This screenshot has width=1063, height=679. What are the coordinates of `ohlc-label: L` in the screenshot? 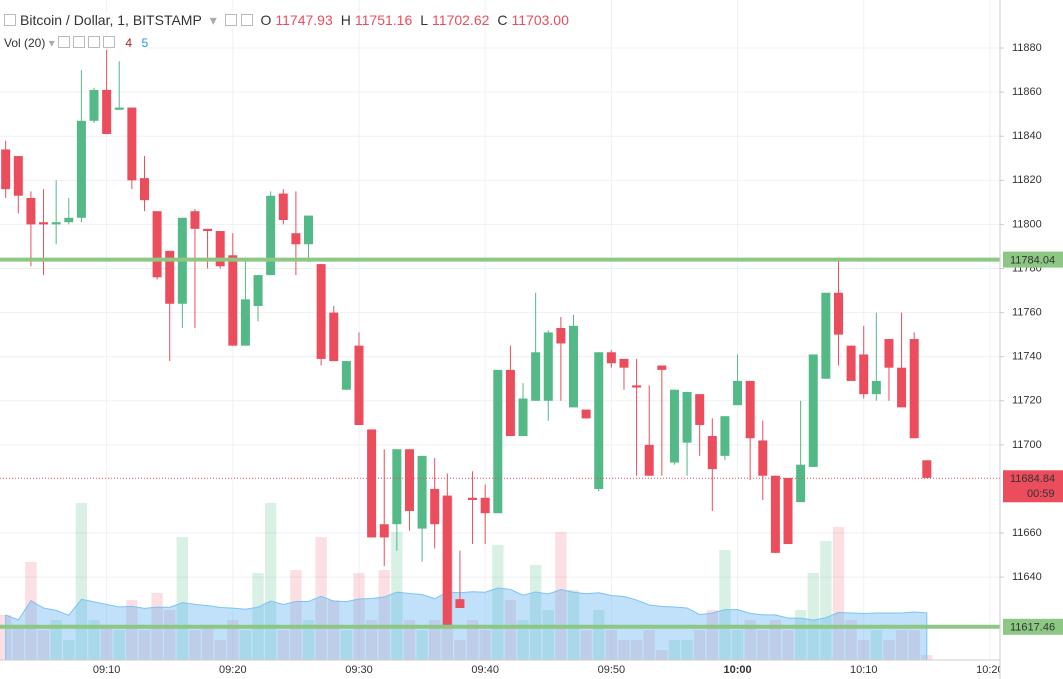 It's located at (424, 20).